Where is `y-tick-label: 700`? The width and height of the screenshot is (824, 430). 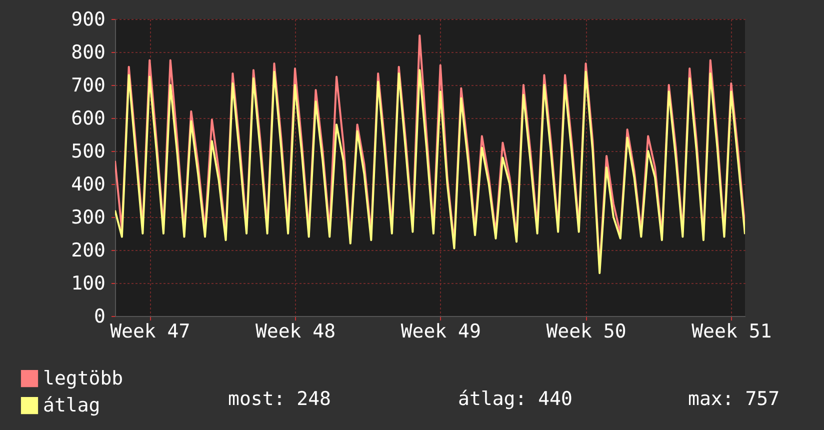 y-tick-label: 700 is located at coordinates (88, 85).